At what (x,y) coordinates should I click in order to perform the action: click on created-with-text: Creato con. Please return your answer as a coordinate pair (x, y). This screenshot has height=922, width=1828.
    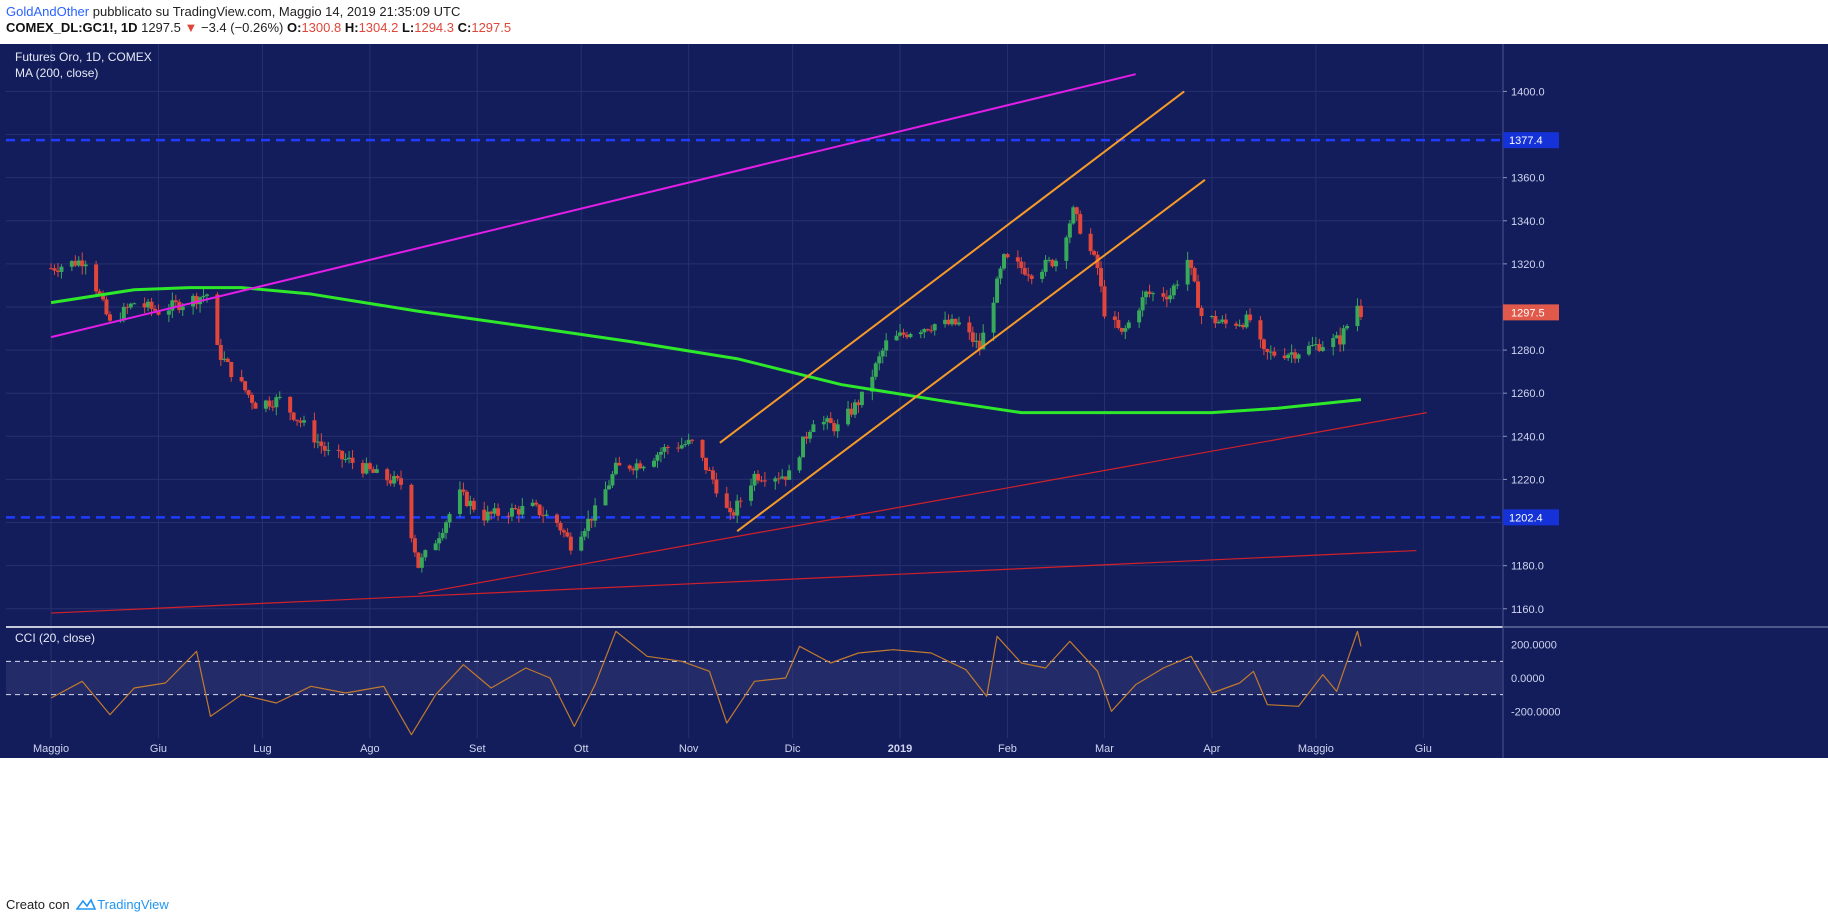
    Looking at the image, I should click on (38, 904).